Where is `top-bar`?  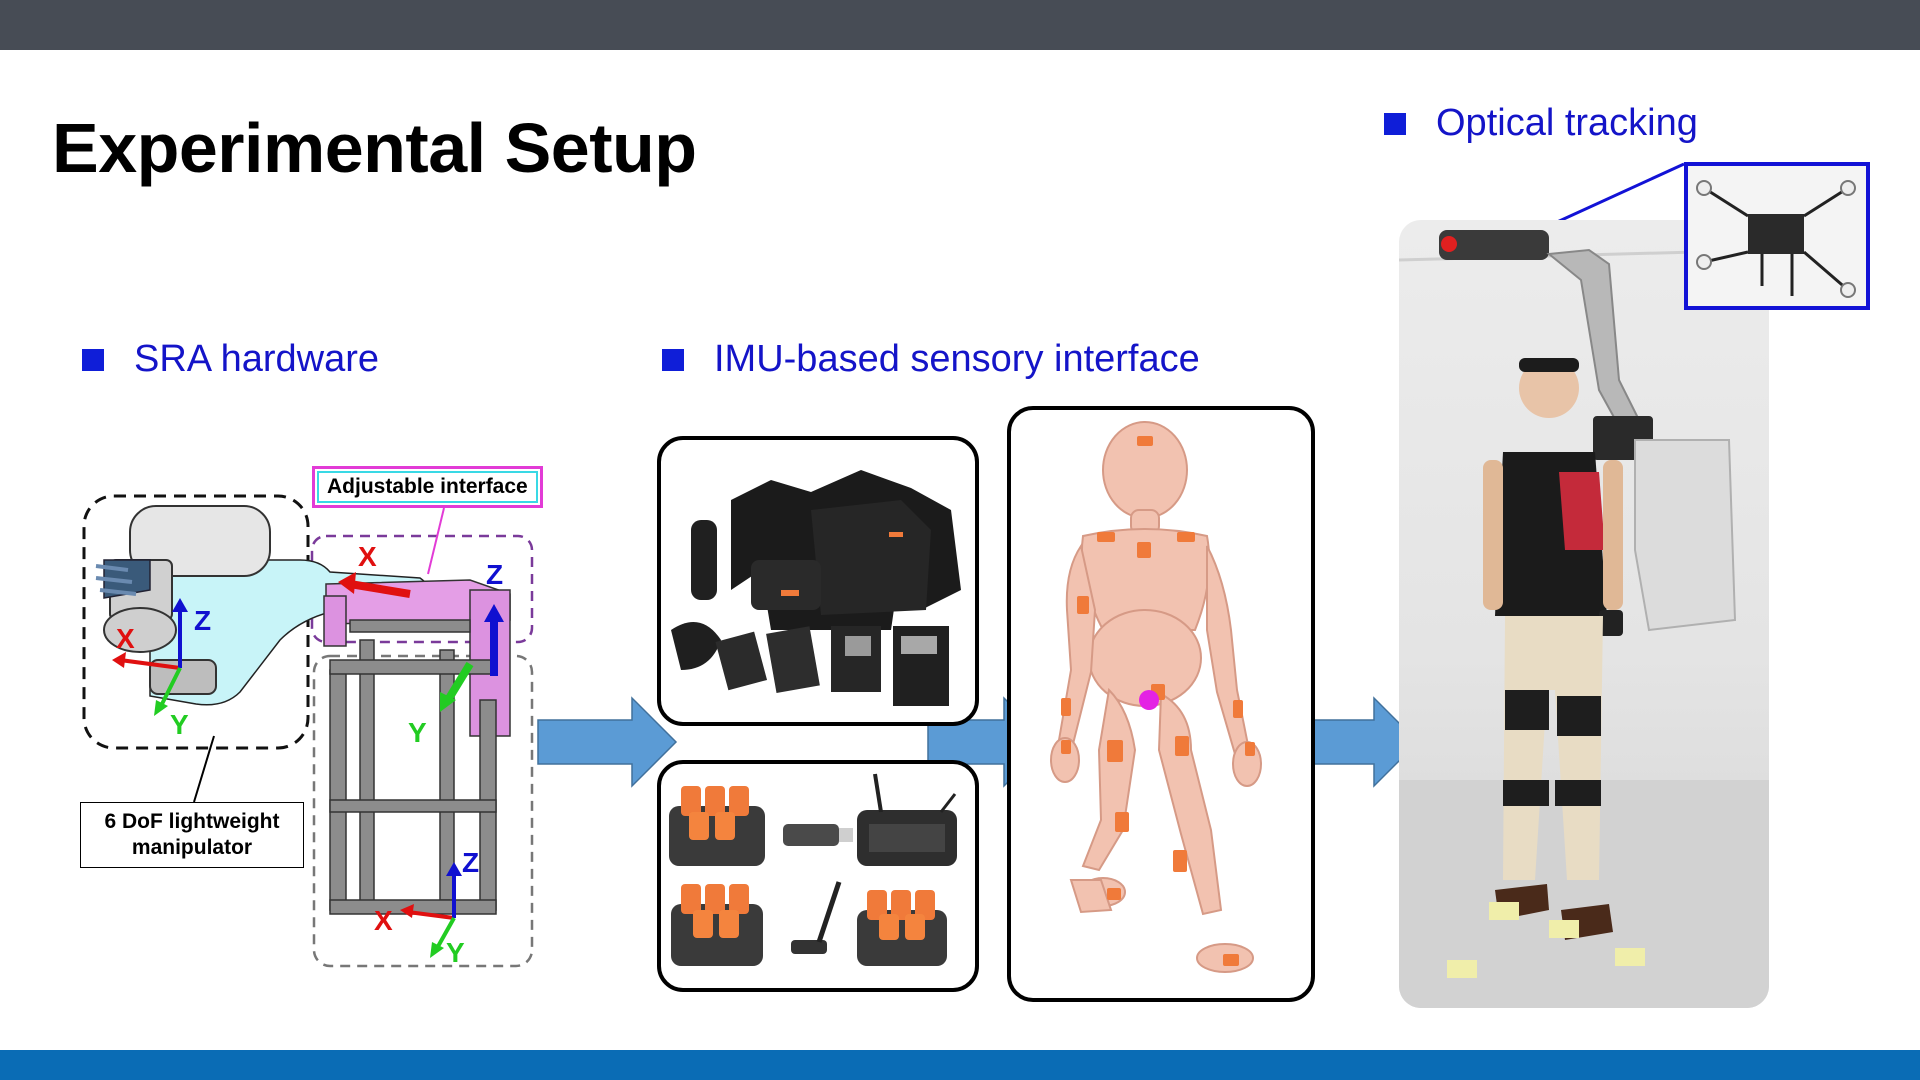
top-bar is located at coordinates (960, 25).